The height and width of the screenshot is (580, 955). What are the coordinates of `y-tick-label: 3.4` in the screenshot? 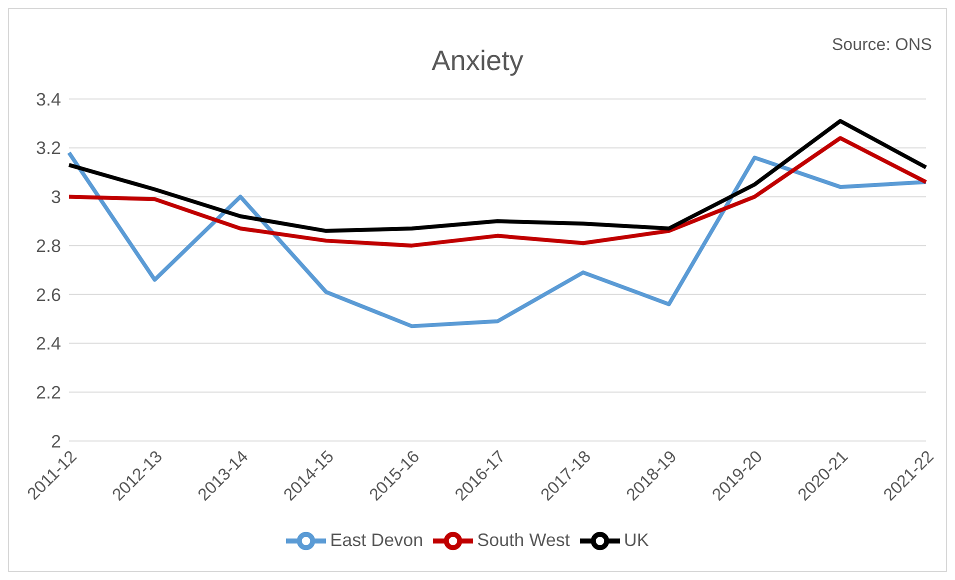 It's located at (48, 99).